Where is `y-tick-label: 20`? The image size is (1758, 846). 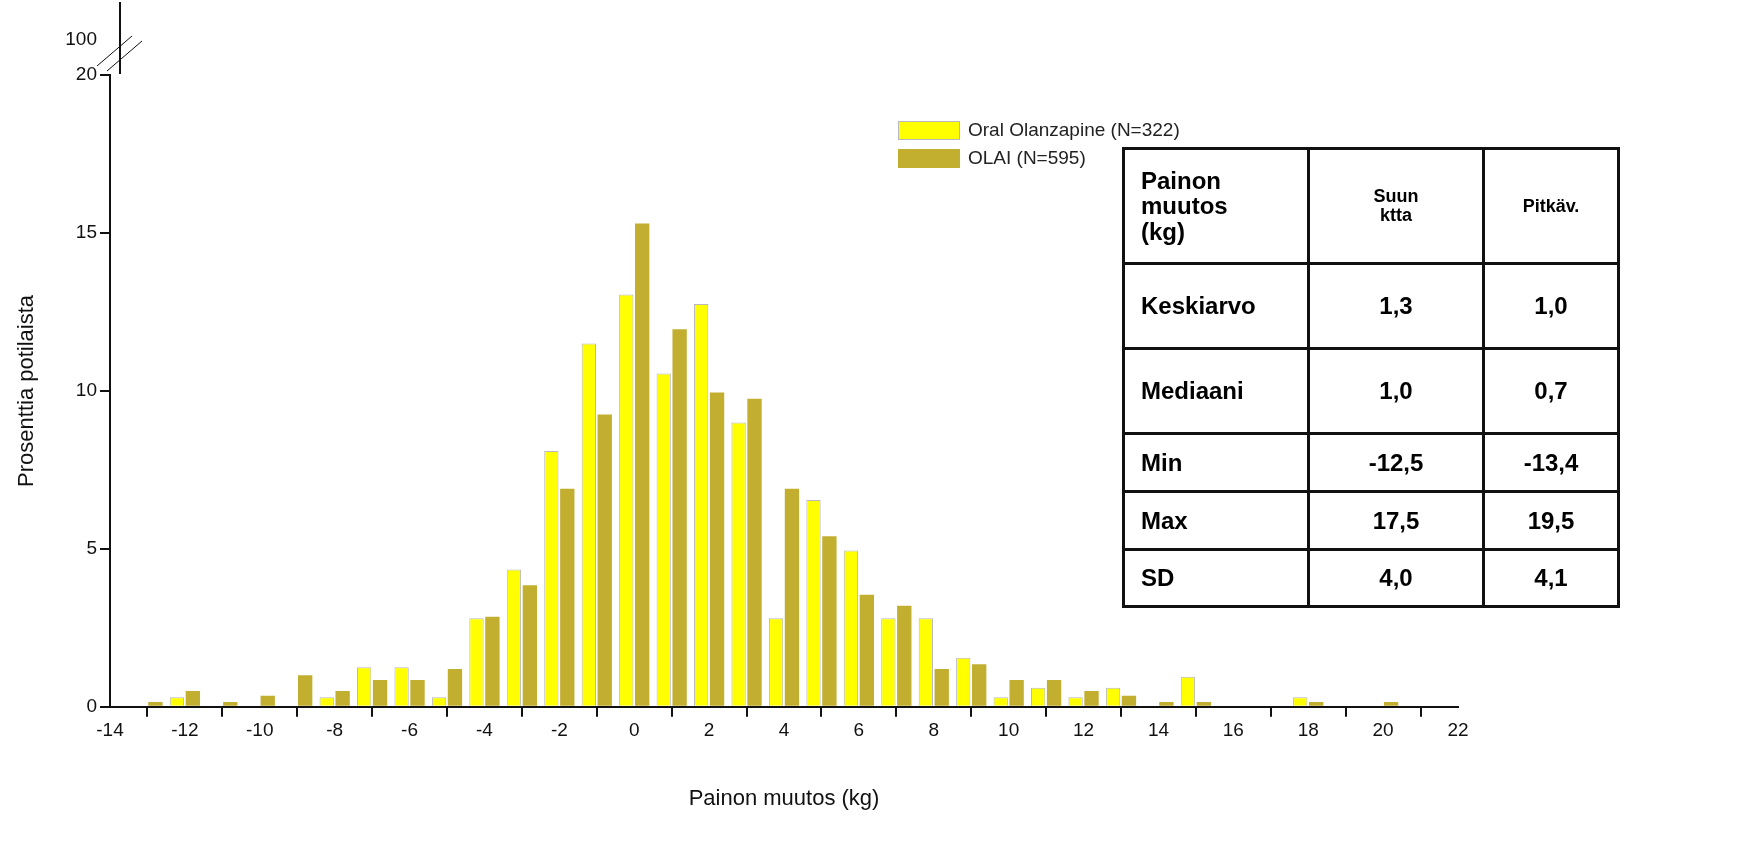 y-tick-label: 20 is located at coordinates (86, 74).